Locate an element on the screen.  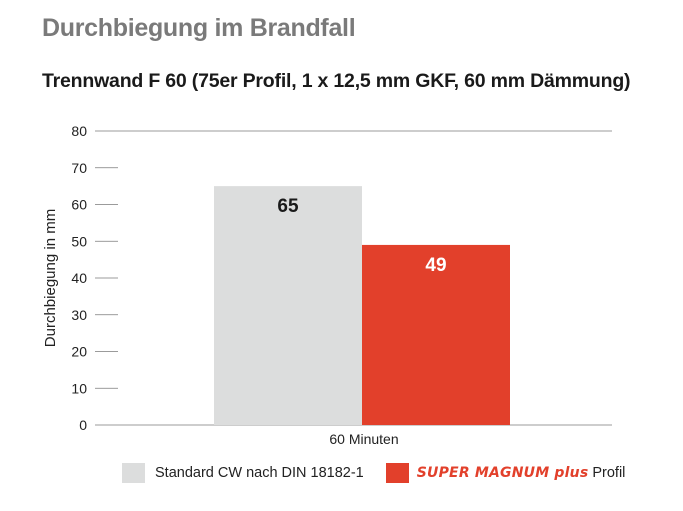
bar-value-label-standard: 65 is located at coordinates (288, 206).